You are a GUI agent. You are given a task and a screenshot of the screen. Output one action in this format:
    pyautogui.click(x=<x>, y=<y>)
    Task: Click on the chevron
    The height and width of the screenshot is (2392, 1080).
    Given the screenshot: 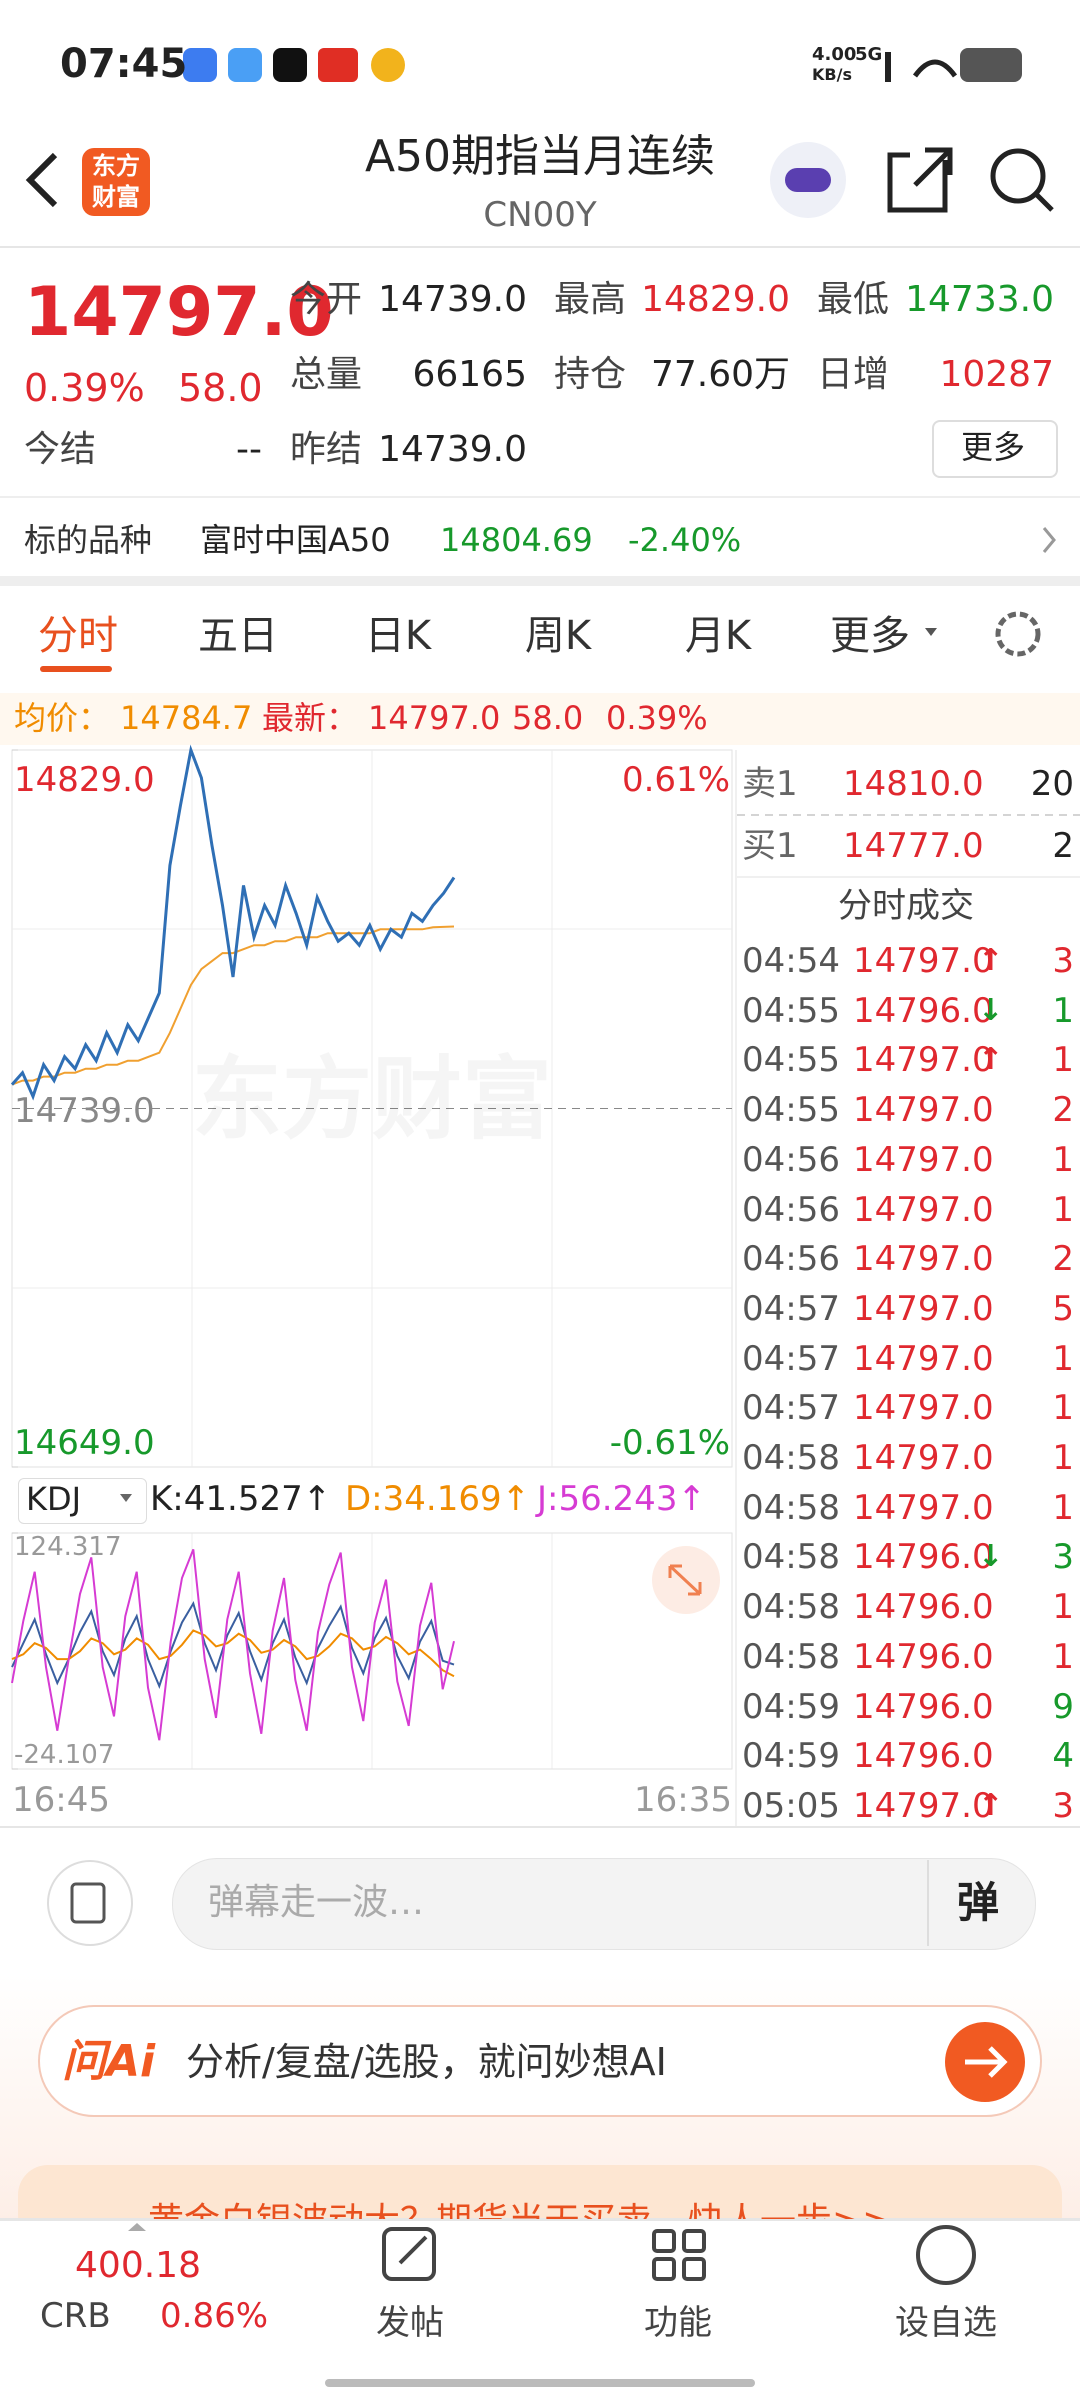 What is the action you would take?
    pyautogui.click(x=1049, y=540)
    